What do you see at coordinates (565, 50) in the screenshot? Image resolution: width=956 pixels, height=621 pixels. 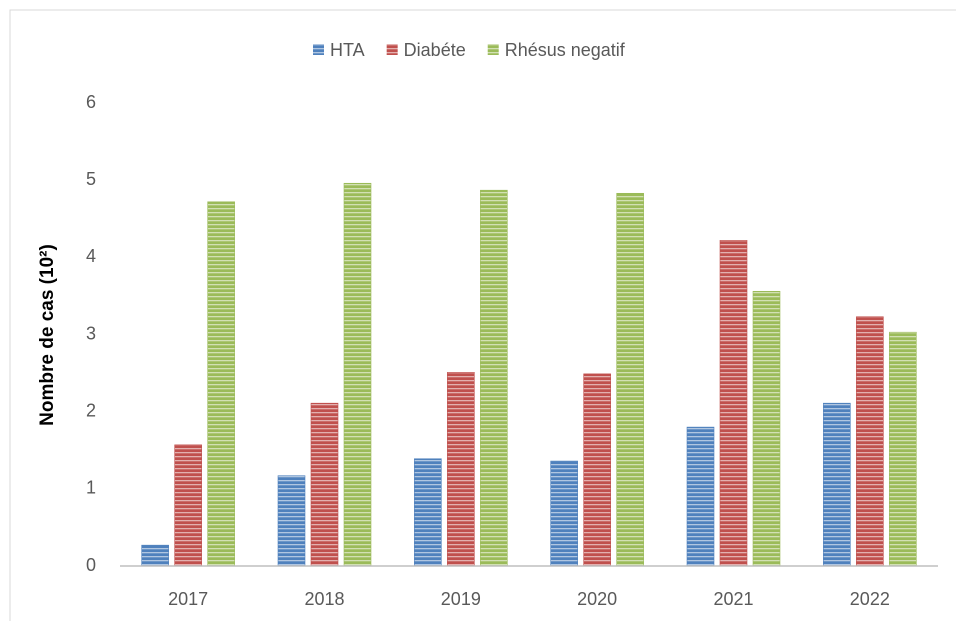 I see `legend-label: Rhésus negatif` at bounding box center [565, 50].